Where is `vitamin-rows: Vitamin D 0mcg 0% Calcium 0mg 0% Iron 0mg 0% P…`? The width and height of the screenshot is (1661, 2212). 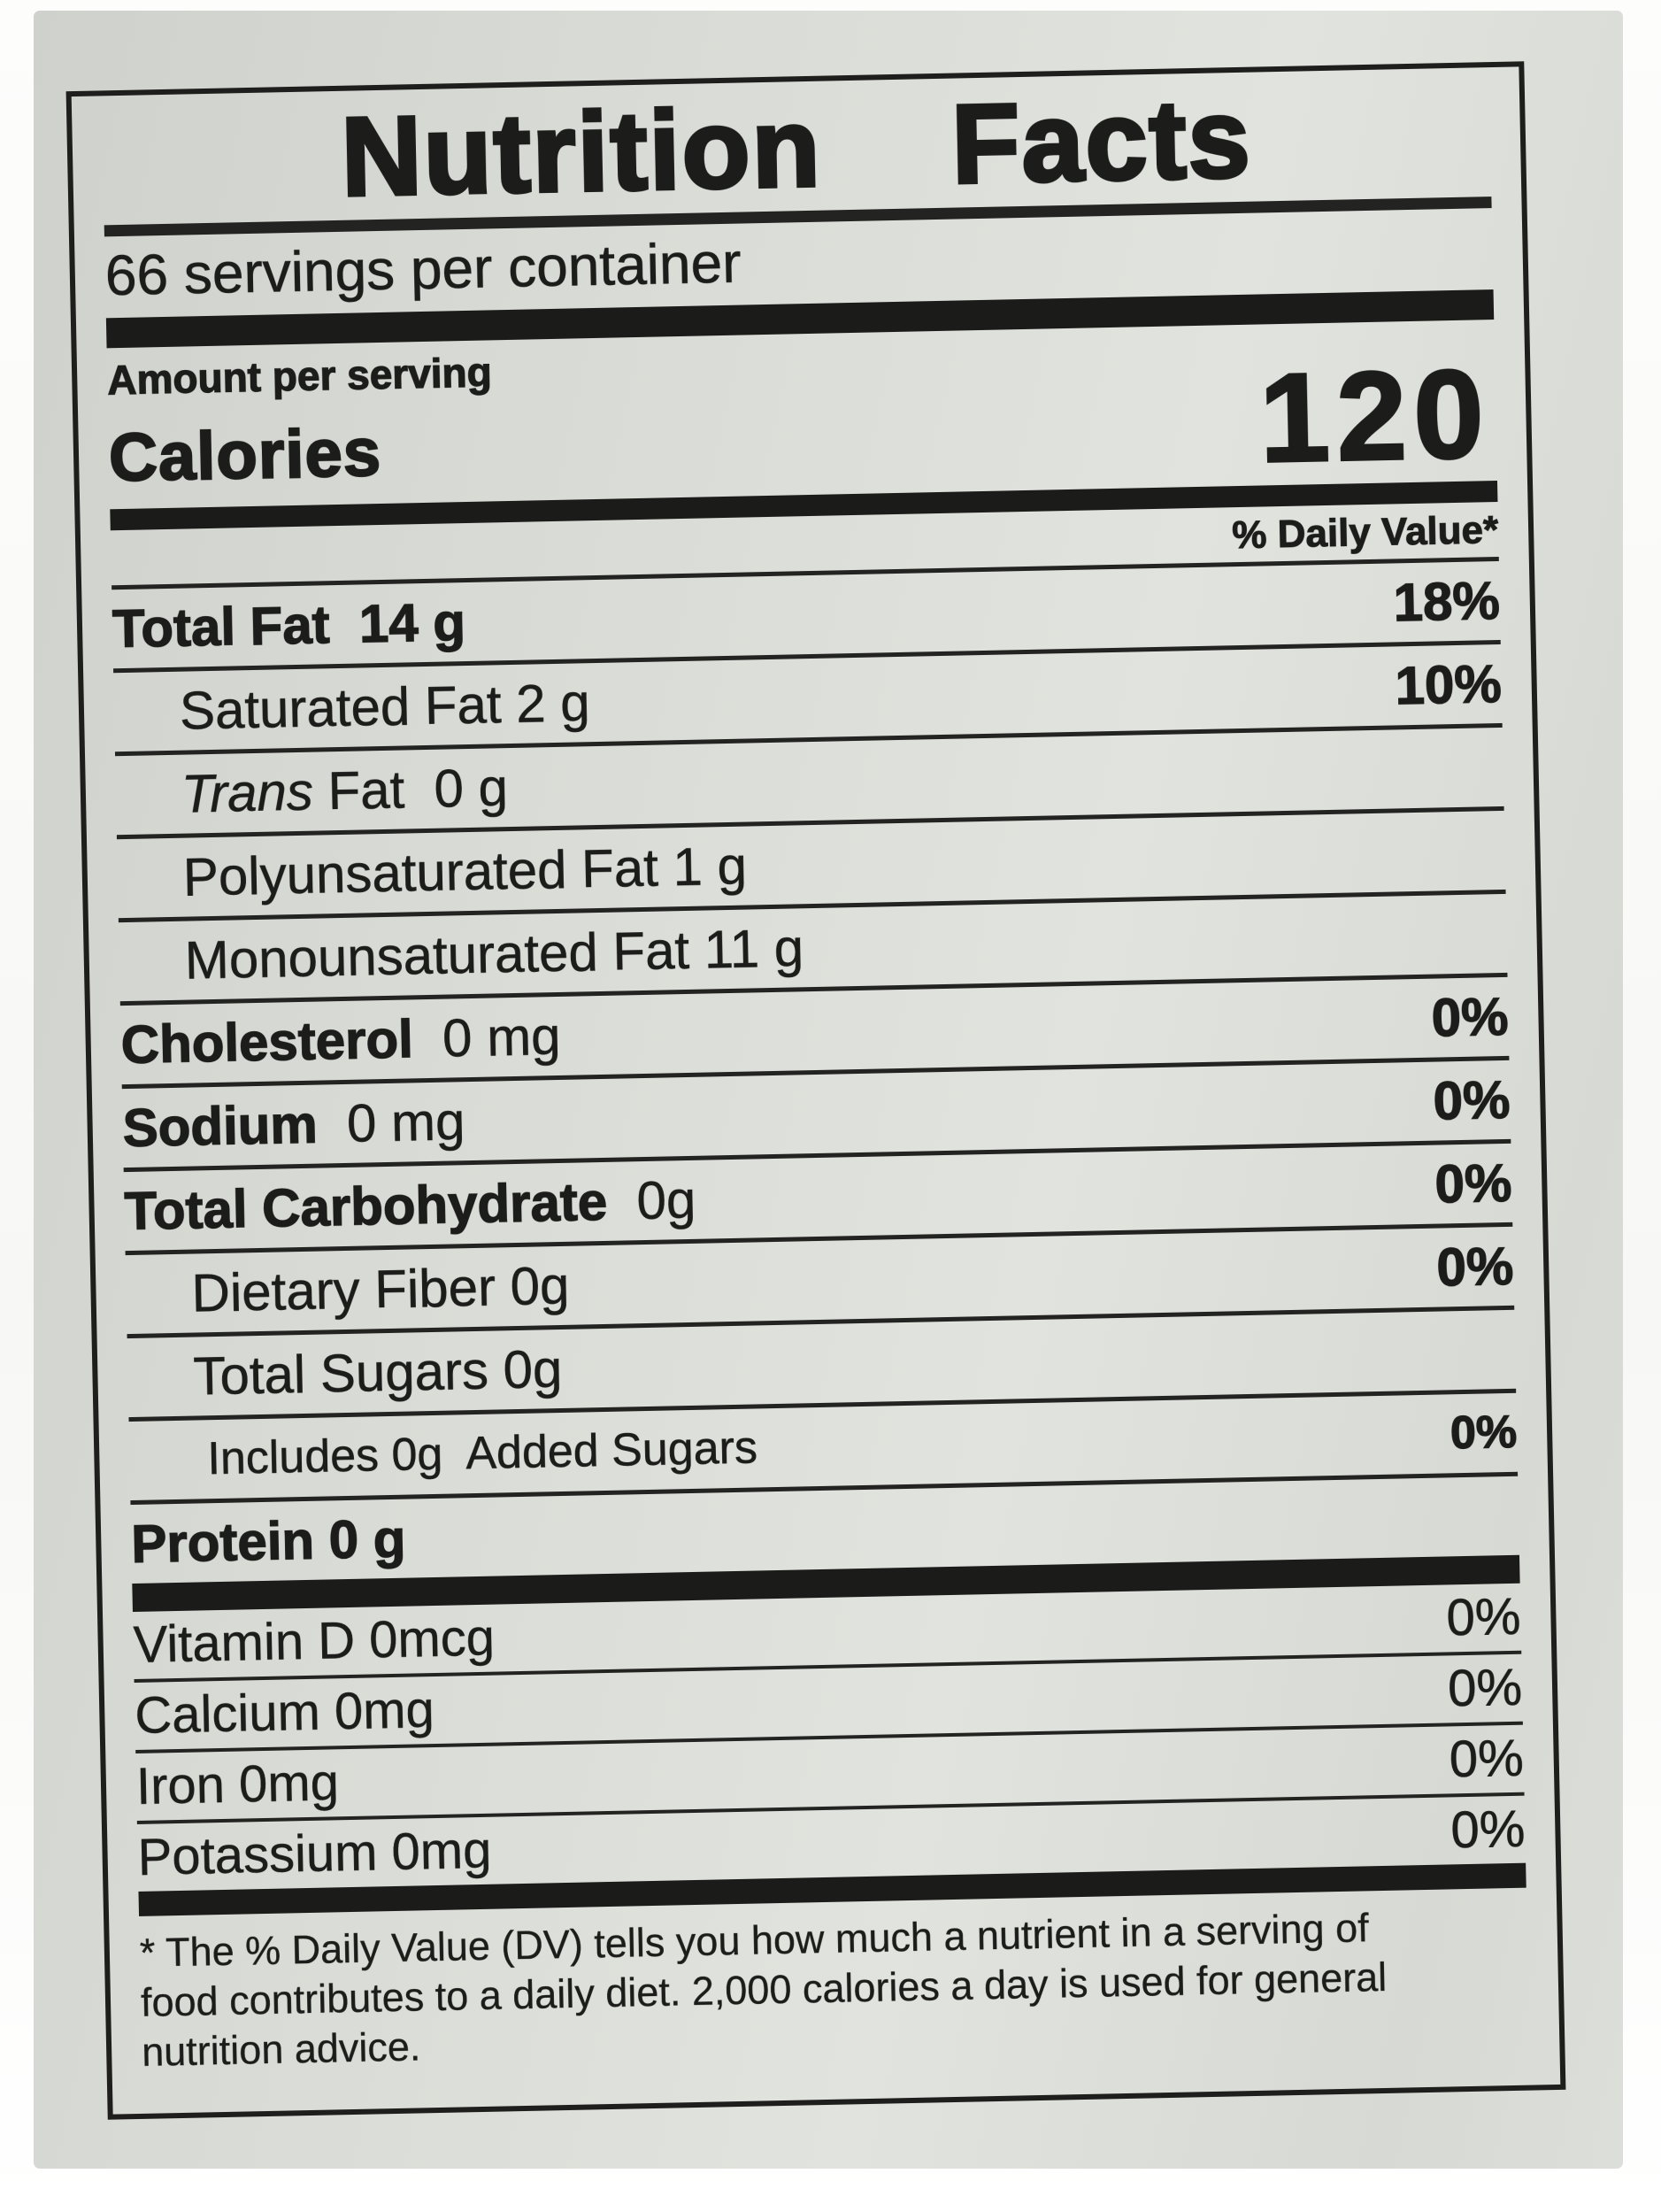
vitamin-rows: Vitamin D 0mcg 0% Calcium 0mg 0% Iron 0mg 0% P… is located at coordinates (829, 1737).